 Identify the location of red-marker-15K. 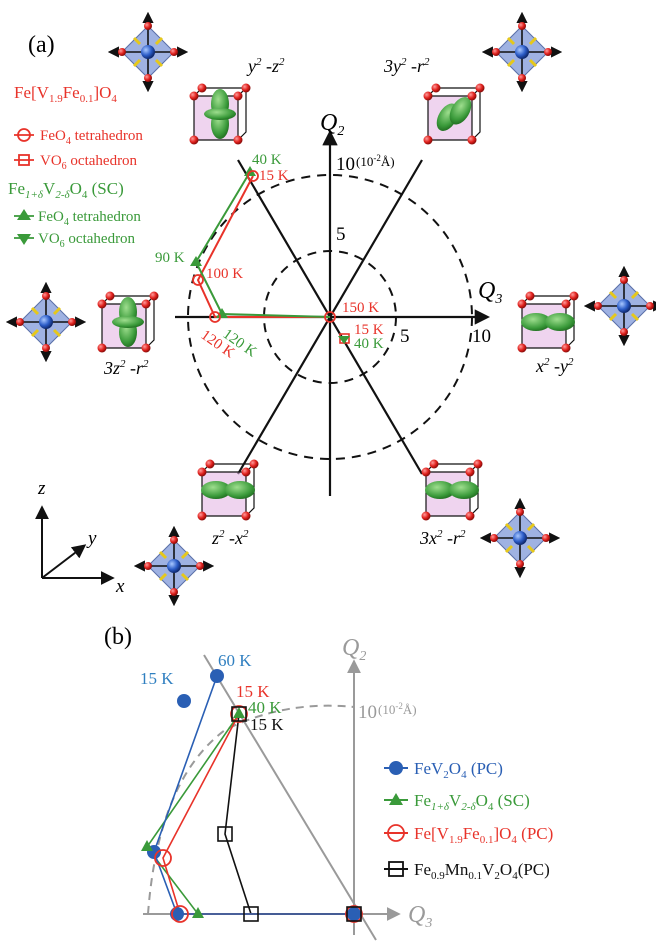
(253, 176).